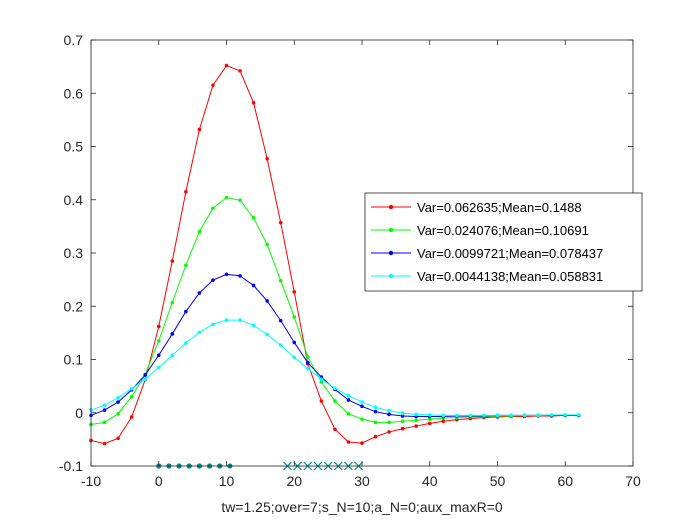 The width and height of the screenshot is (700, 525). What do you see at coordinates (499, 207) in the screenshot?
I see `legend-label: Var=0.062635;Mean=0.1488` at bounding box center [499, 207].